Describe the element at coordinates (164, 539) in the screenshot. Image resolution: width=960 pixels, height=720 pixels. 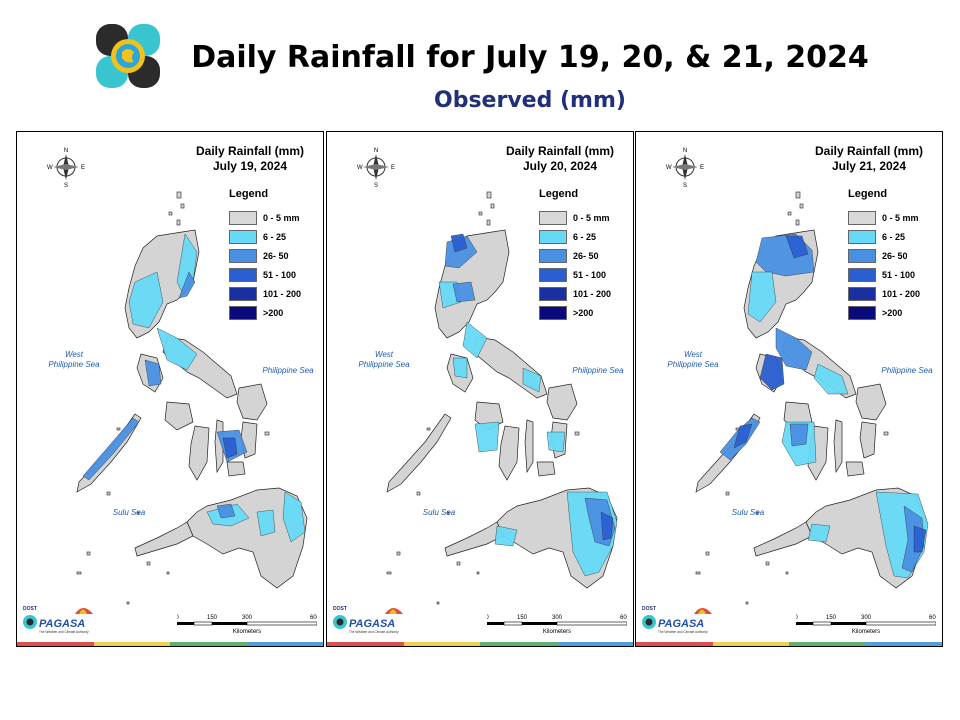
I see `island-zamboanga` at that location.